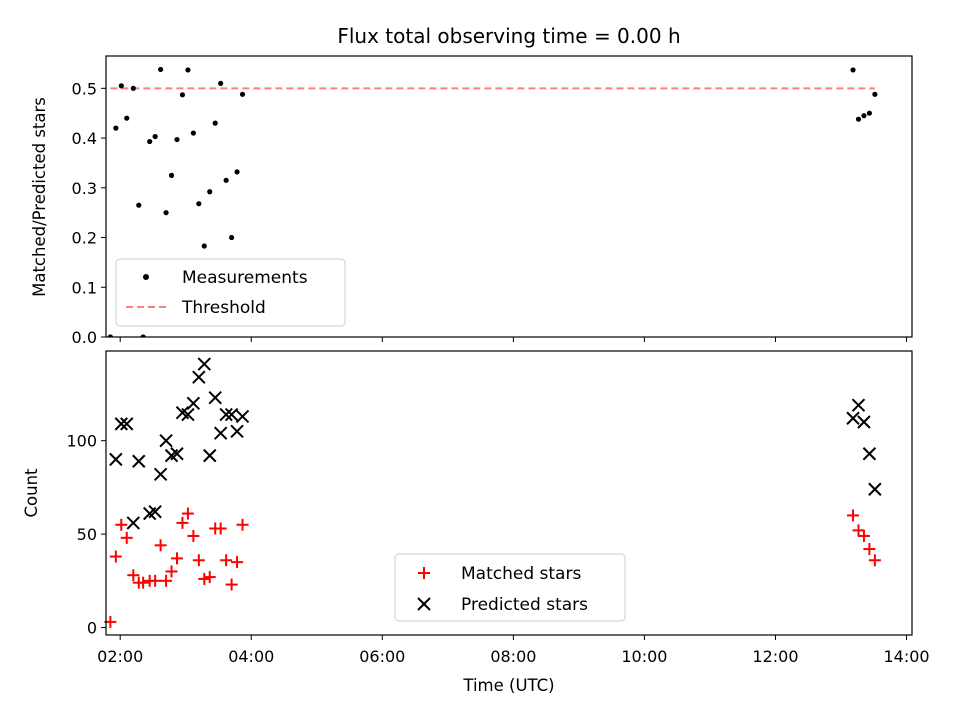  What do you see at coordinates (382, 656) in the screenshot?
I see `x-tick-label: 06:00` at bounding box center [382, 656].